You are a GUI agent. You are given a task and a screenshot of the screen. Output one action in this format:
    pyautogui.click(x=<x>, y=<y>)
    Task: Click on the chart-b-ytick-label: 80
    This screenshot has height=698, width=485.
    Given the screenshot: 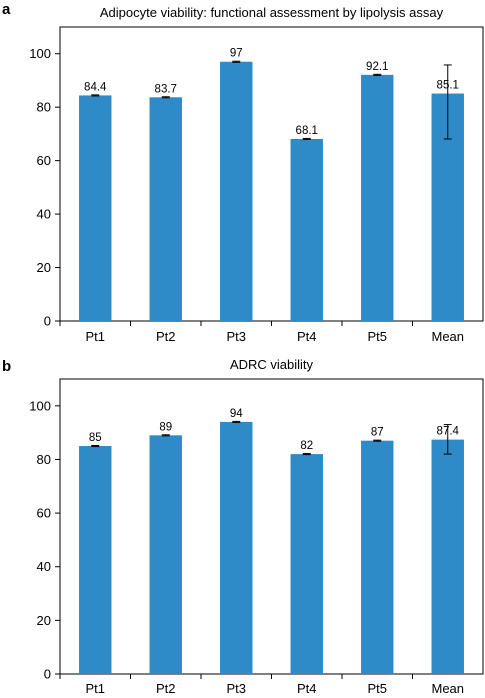 What is the action you would take?
    pyautogui.click(x=44, y=459)
    